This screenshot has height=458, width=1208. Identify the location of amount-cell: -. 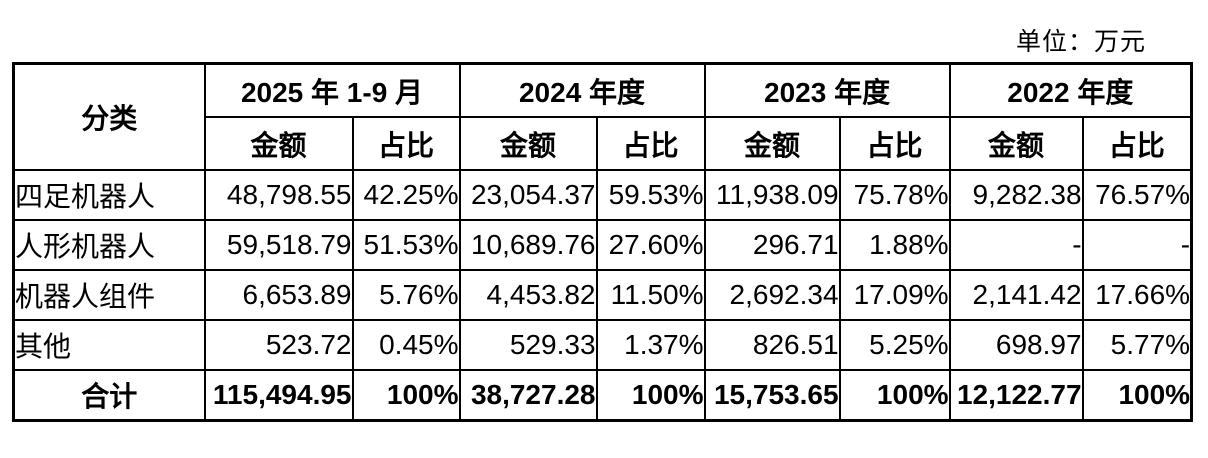
(1016, 245).